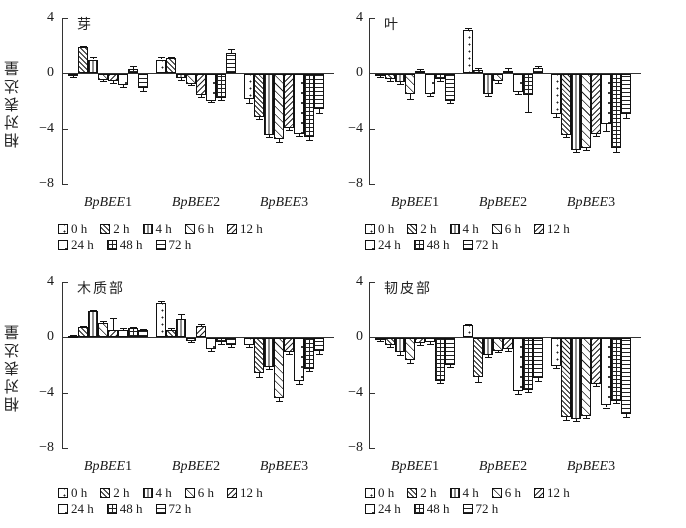 This screenshot has height=528, width=686. I want to click on zero-baseline, so click(505, 338).